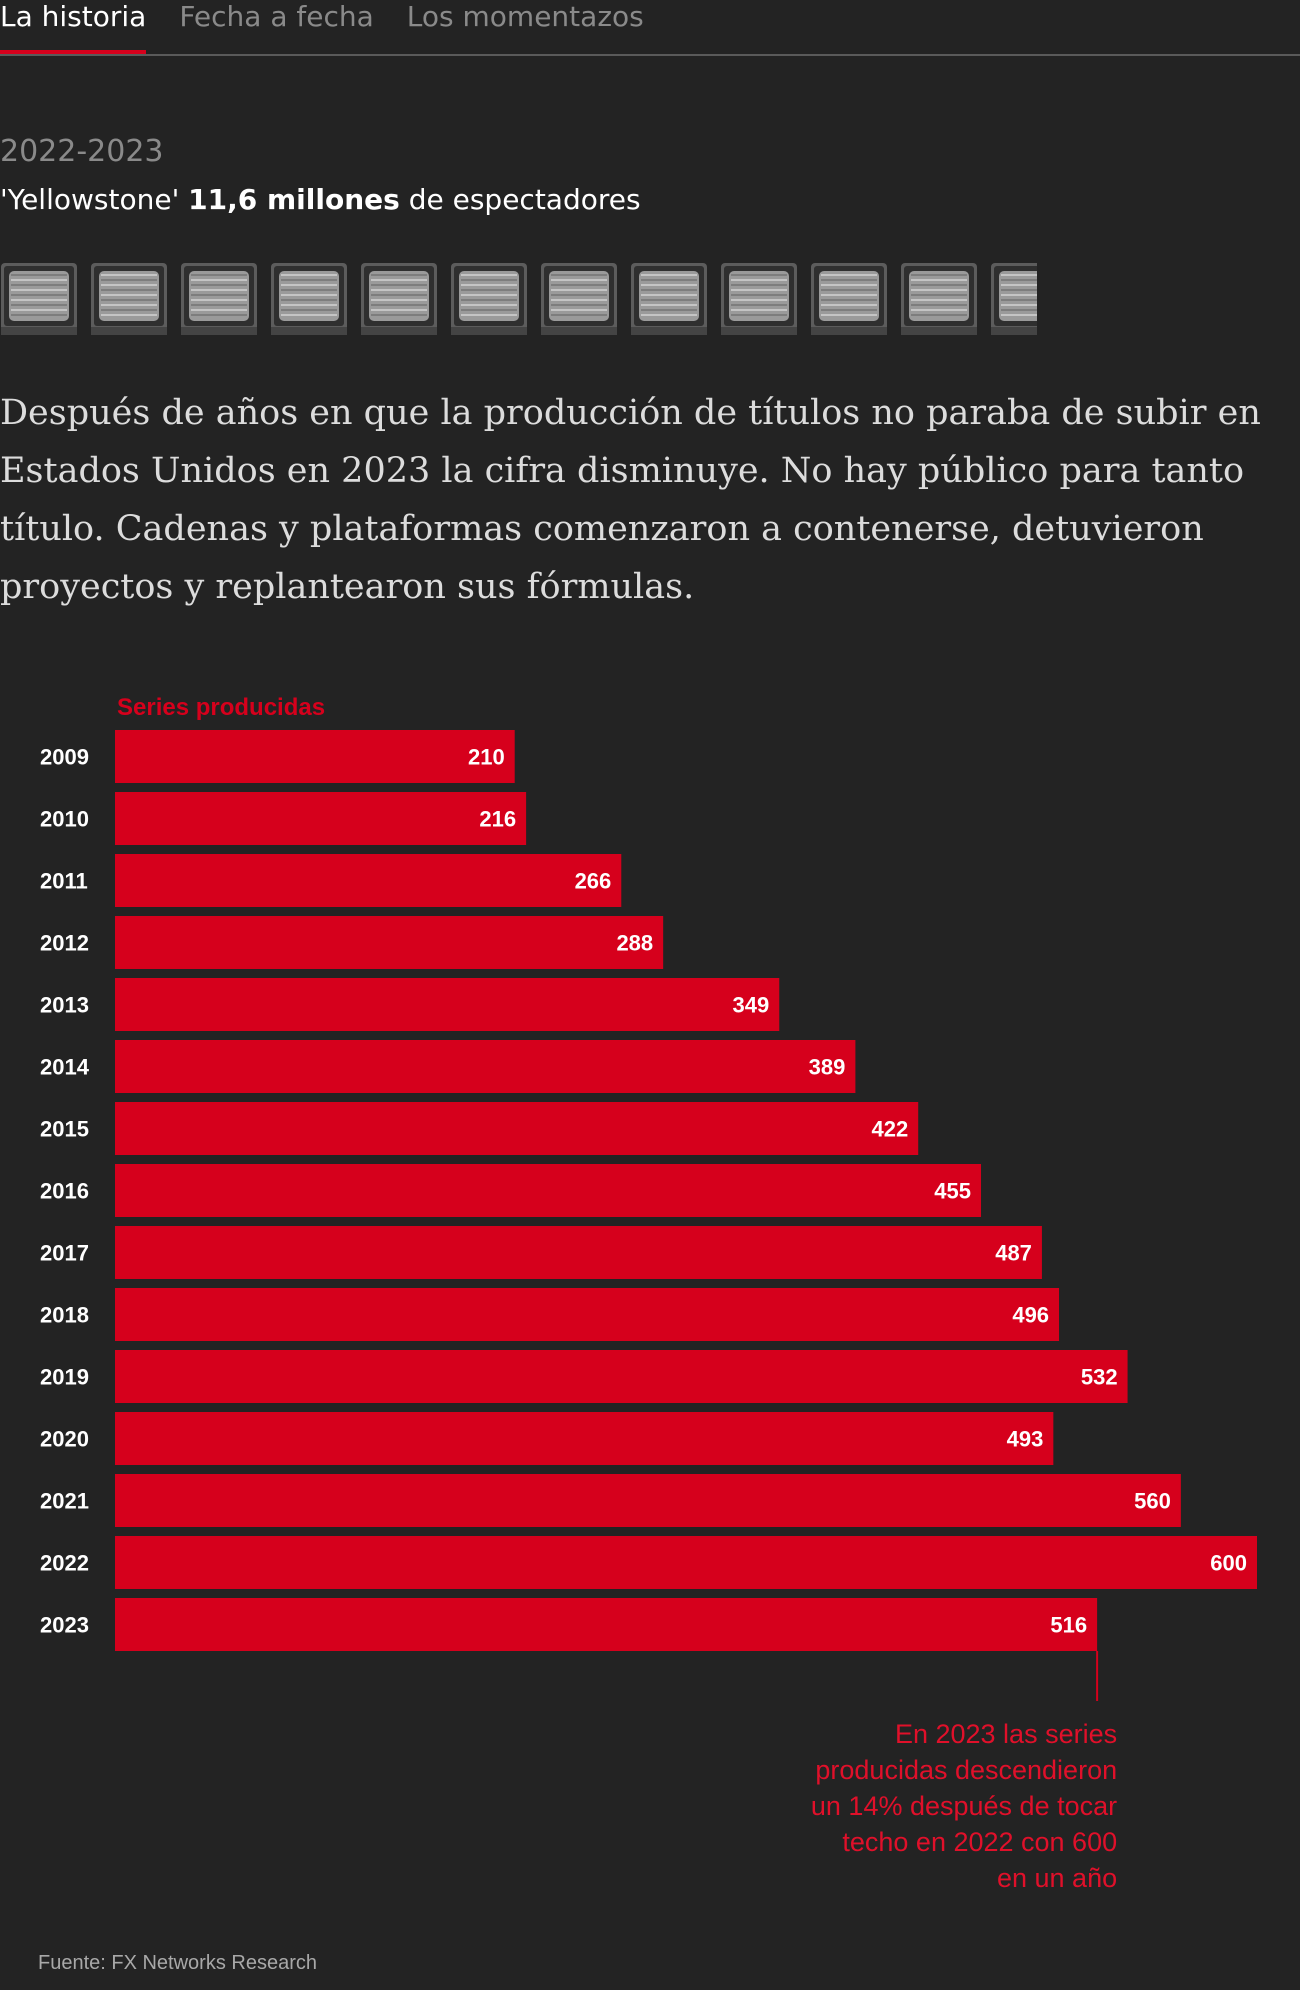  Describe the element at coordinates (64, 757) in the screenshot. I see `category-label: 2009` at that location.